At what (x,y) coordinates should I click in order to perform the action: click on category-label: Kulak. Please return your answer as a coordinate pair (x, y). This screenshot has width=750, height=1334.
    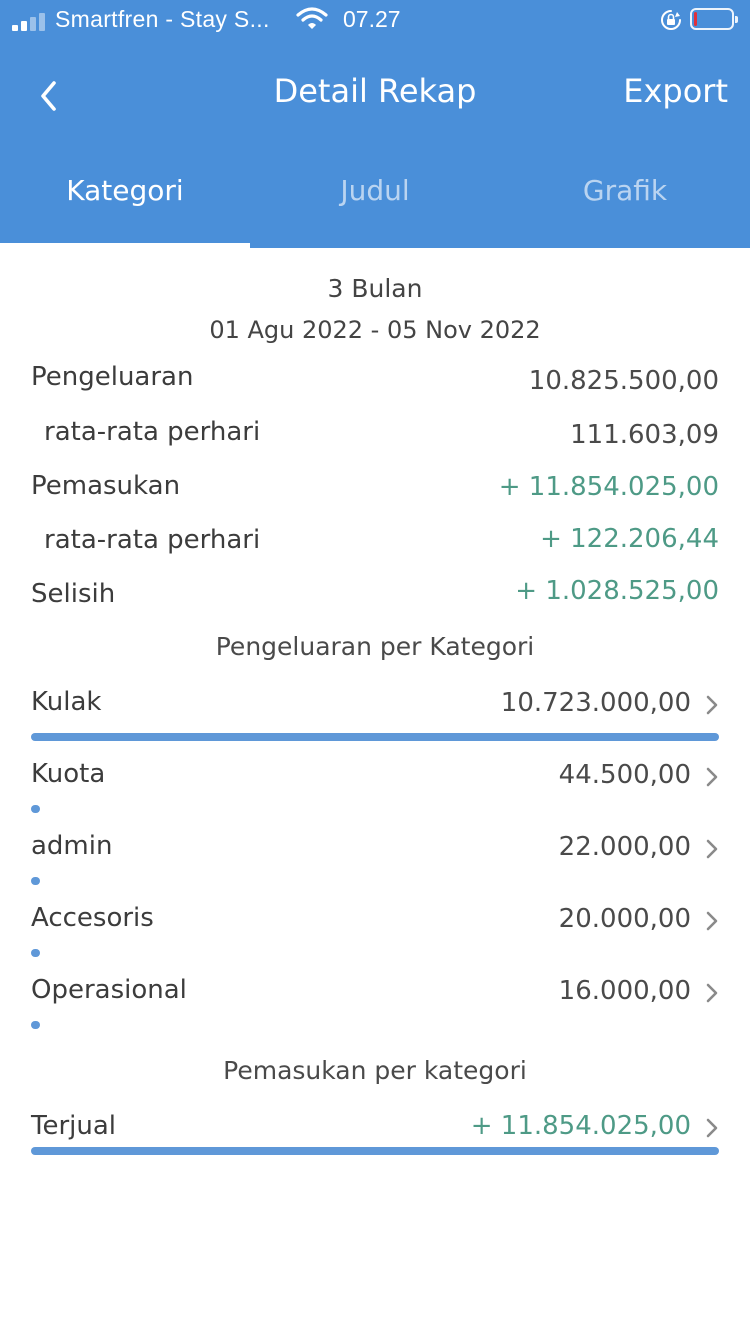
    Looking at the image, I should click on (66, 702).